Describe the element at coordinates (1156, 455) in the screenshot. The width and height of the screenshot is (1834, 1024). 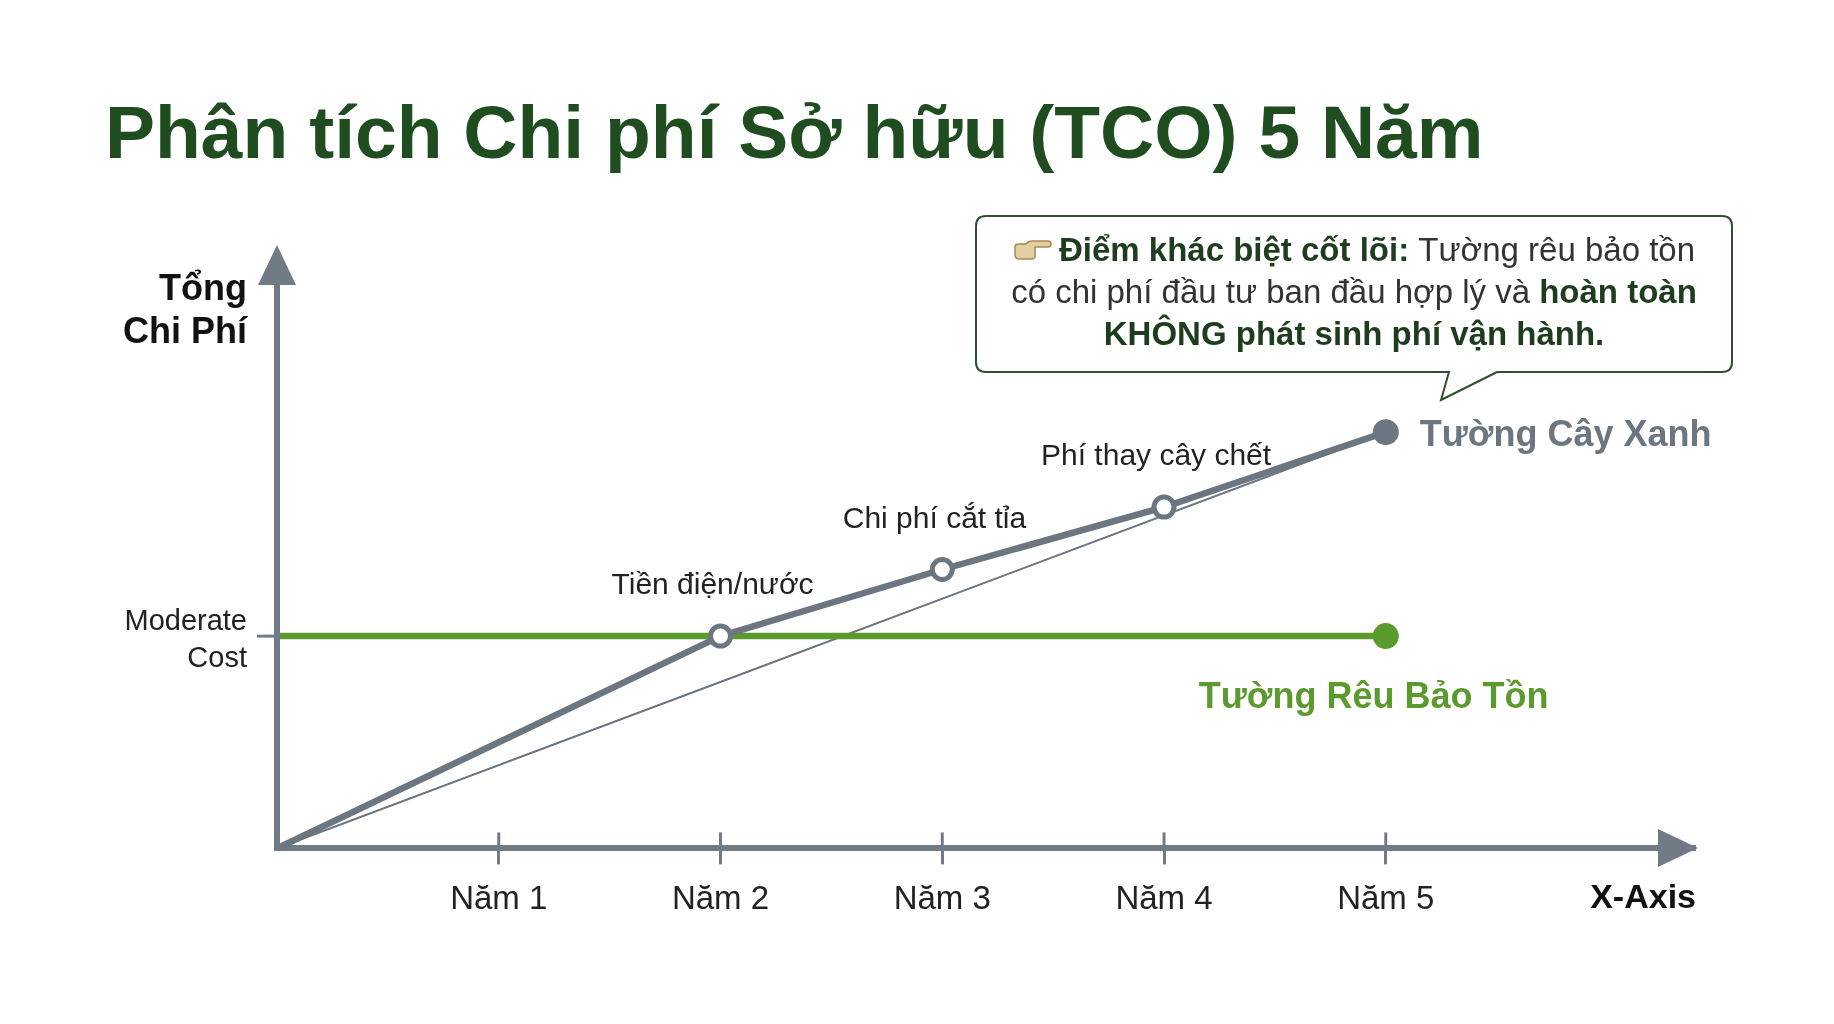
I see `annotation: Phí thay cây chết` at that location.